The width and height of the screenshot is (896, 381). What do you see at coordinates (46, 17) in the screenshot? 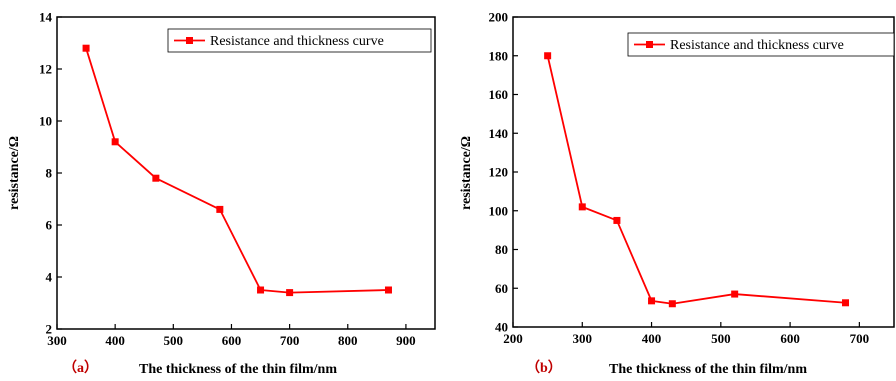
I see `y-tick-label: 14` at bounding box center [46, 17].